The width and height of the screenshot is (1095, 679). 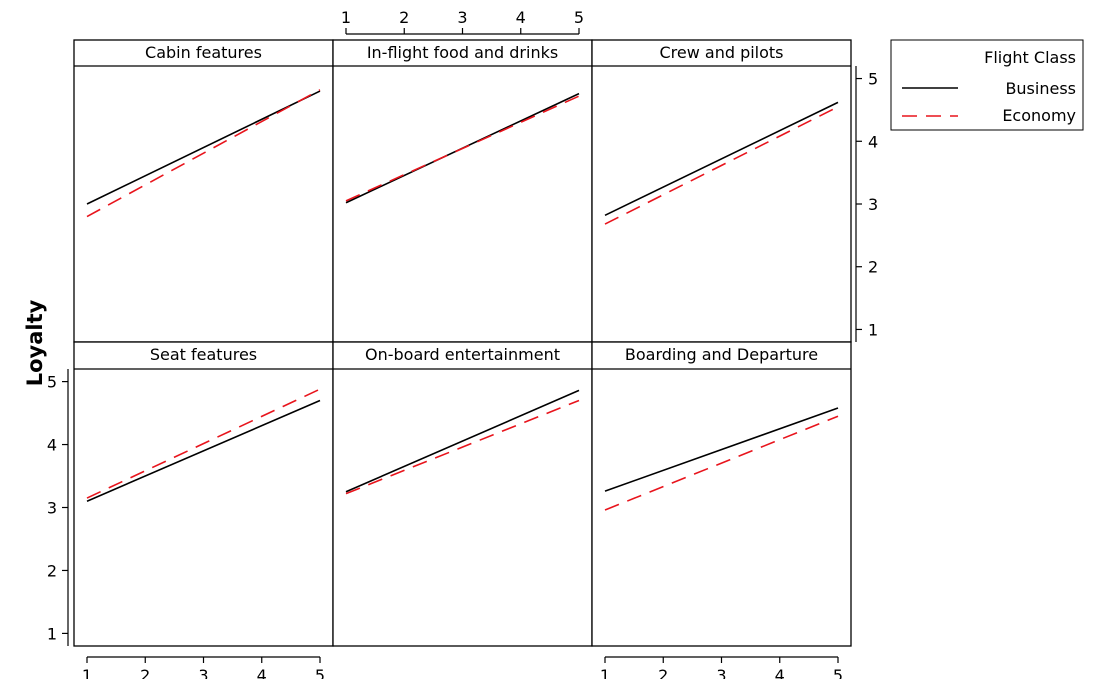 I want to click on panel-title: Cabin features, so click(x=203, y=52).